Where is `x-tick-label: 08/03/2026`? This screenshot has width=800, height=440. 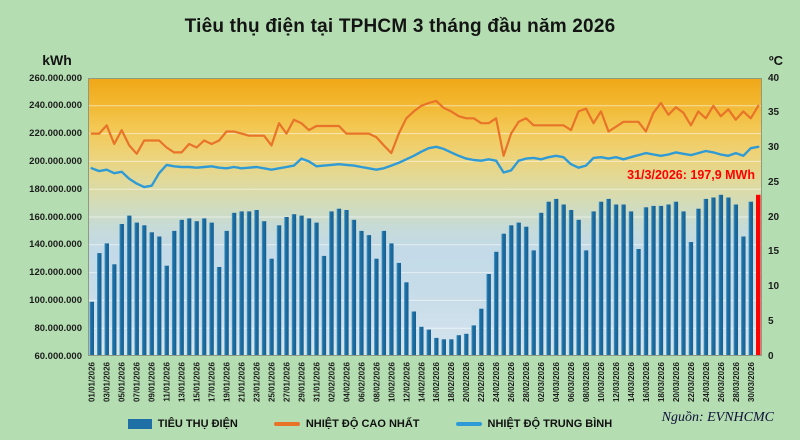 x-tick-label: 08/03/2026 is located at coordinates (586, 381).